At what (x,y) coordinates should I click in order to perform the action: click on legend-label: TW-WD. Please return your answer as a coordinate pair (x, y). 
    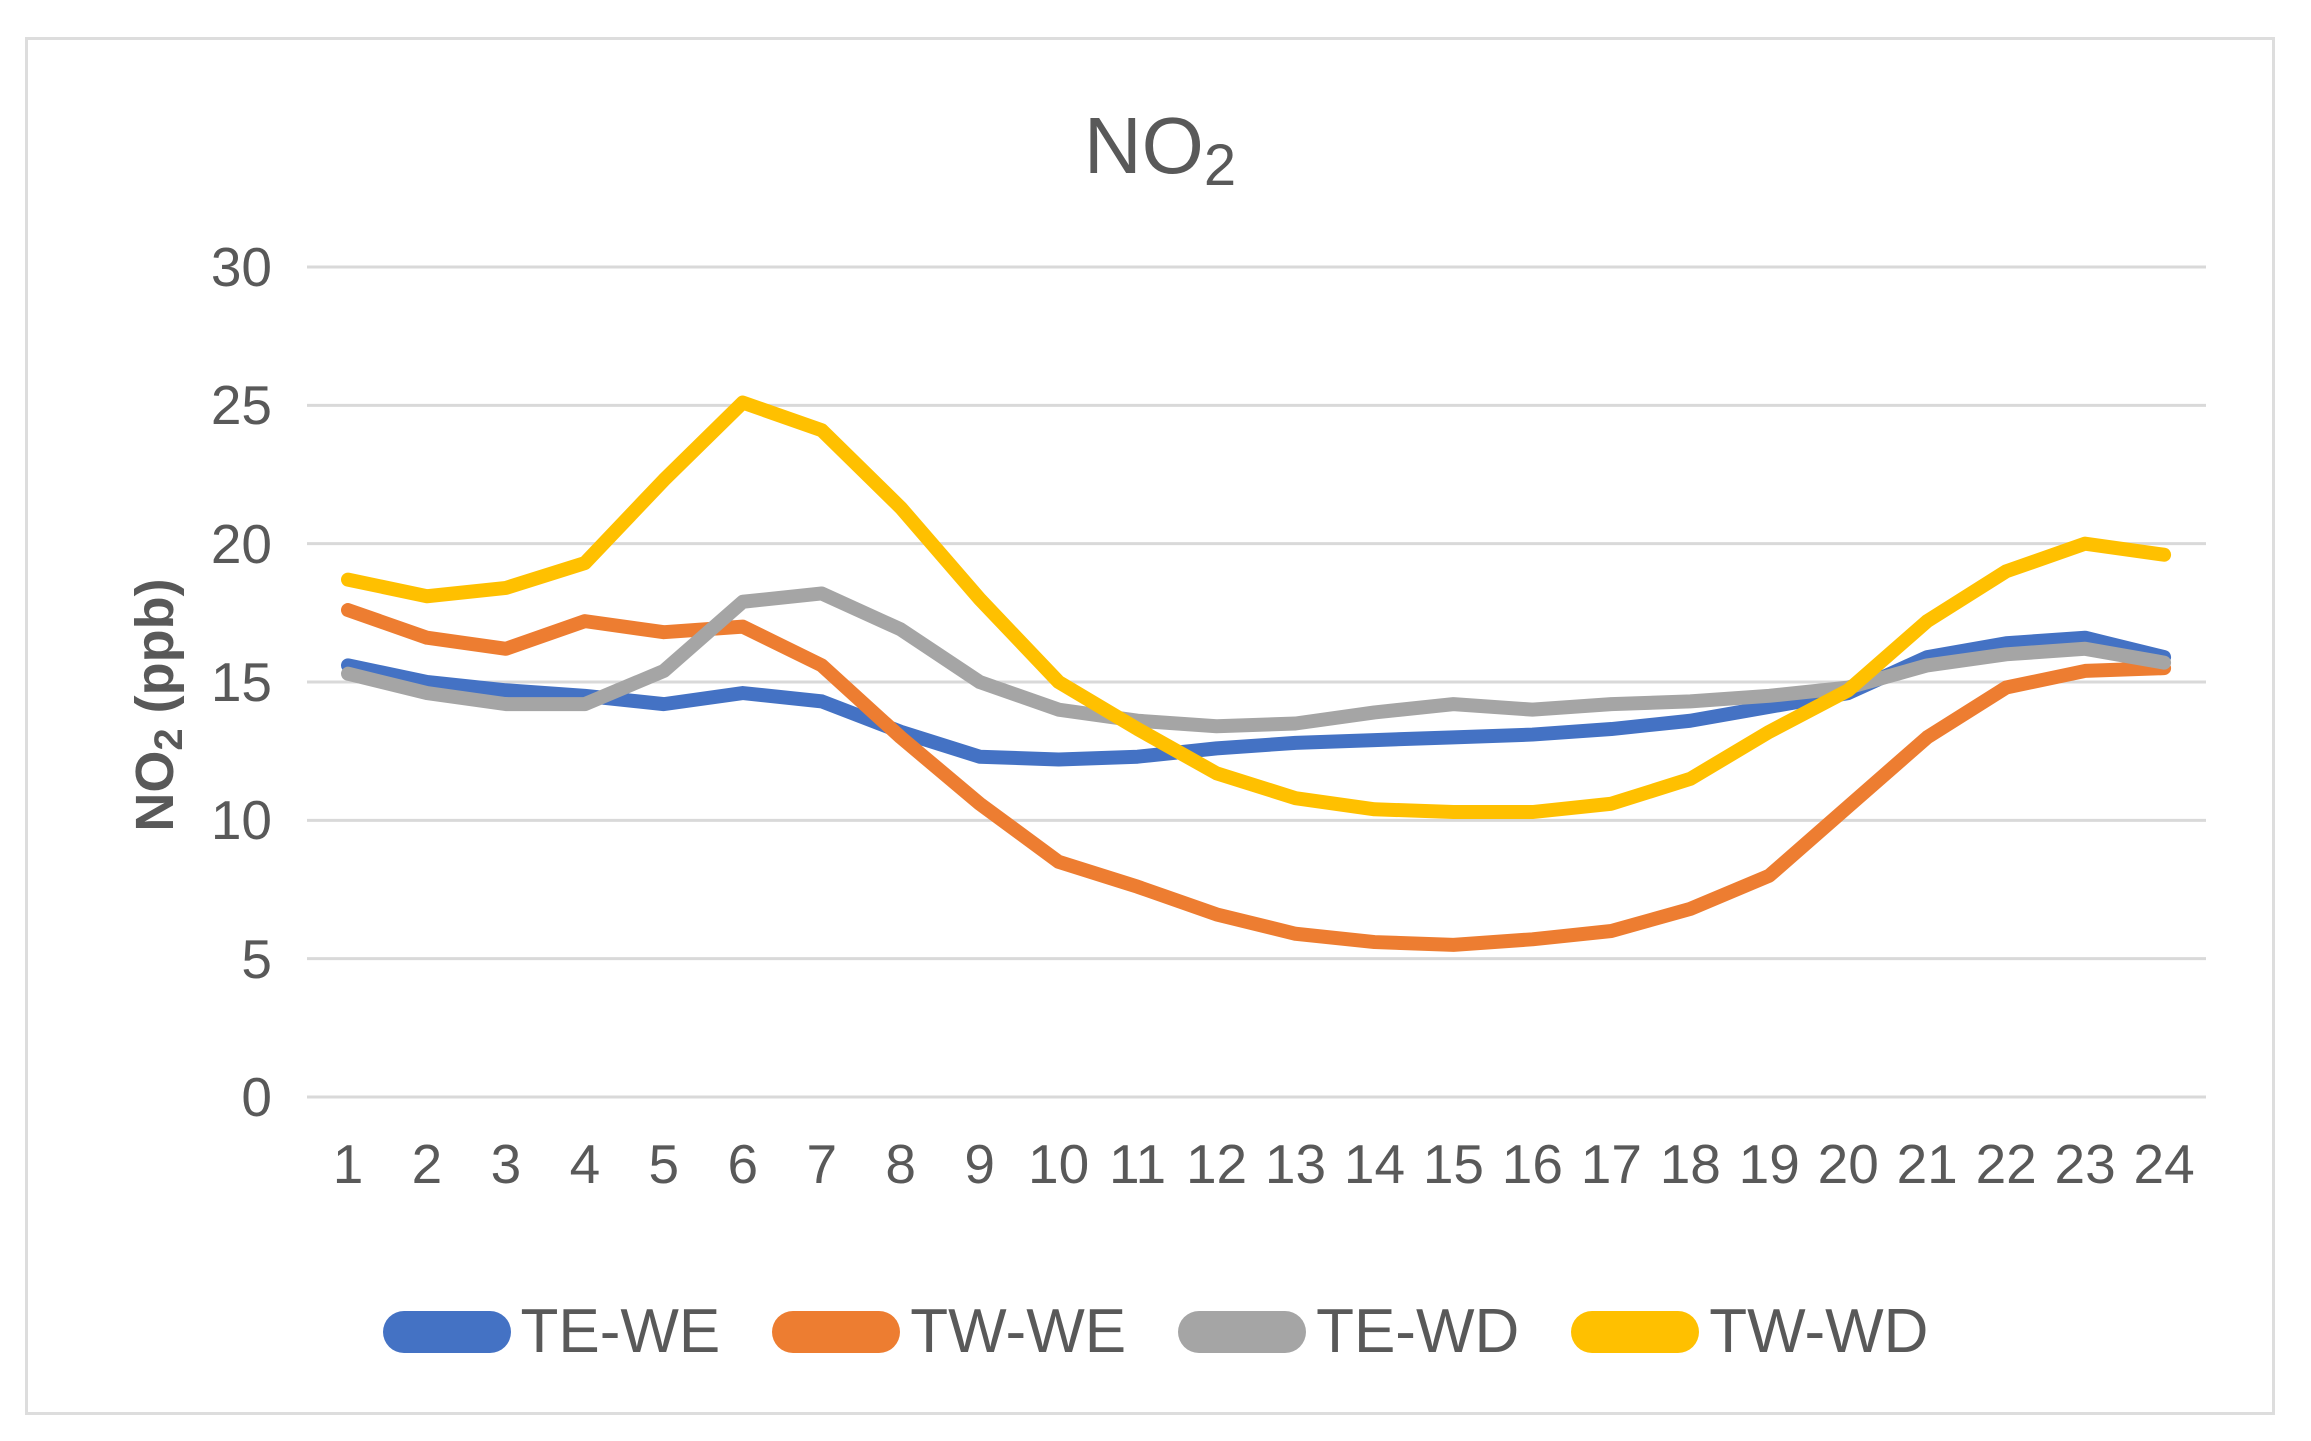
    Looking at the image, I should click on (1819, 1331).